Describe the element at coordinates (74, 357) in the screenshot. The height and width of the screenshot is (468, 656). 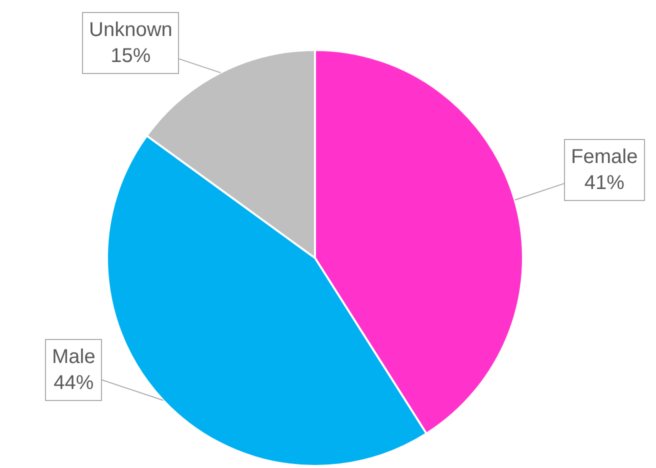
I see `slice-label: Male` at that location.